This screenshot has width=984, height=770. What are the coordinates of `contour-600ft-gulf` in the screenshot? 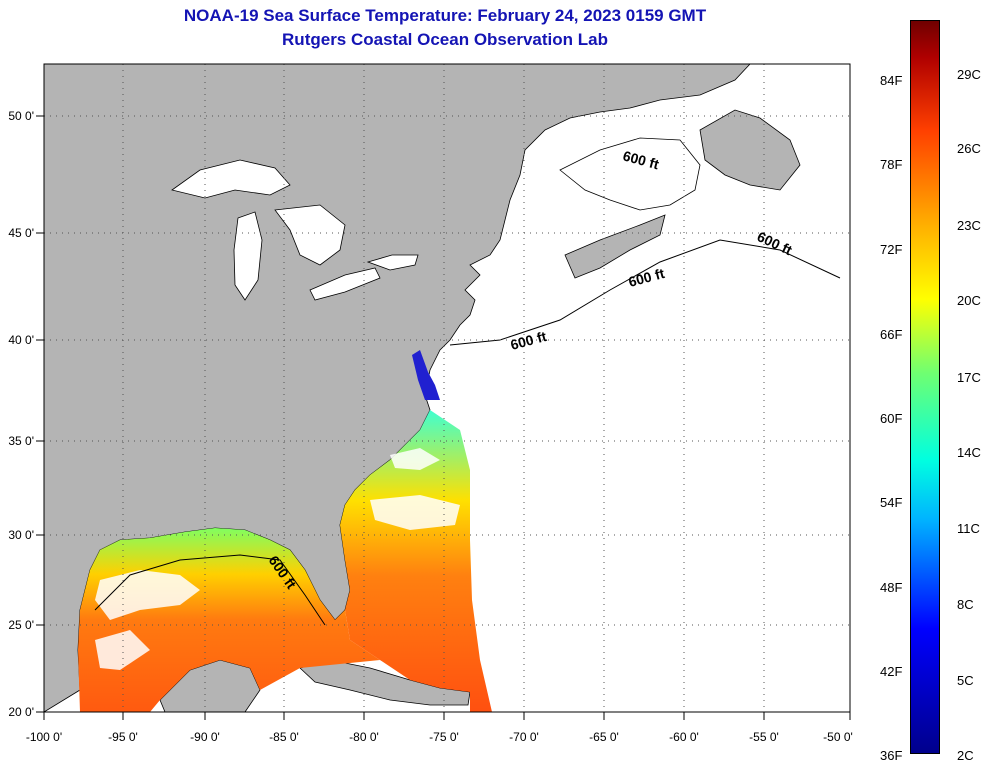 It's located at (210, 590).